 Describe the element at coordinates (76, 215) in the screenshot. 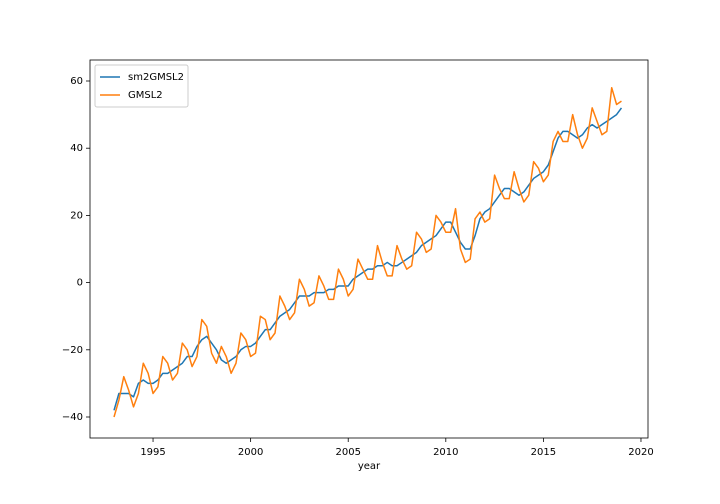

I see `y-tick-label: 20` at that location.